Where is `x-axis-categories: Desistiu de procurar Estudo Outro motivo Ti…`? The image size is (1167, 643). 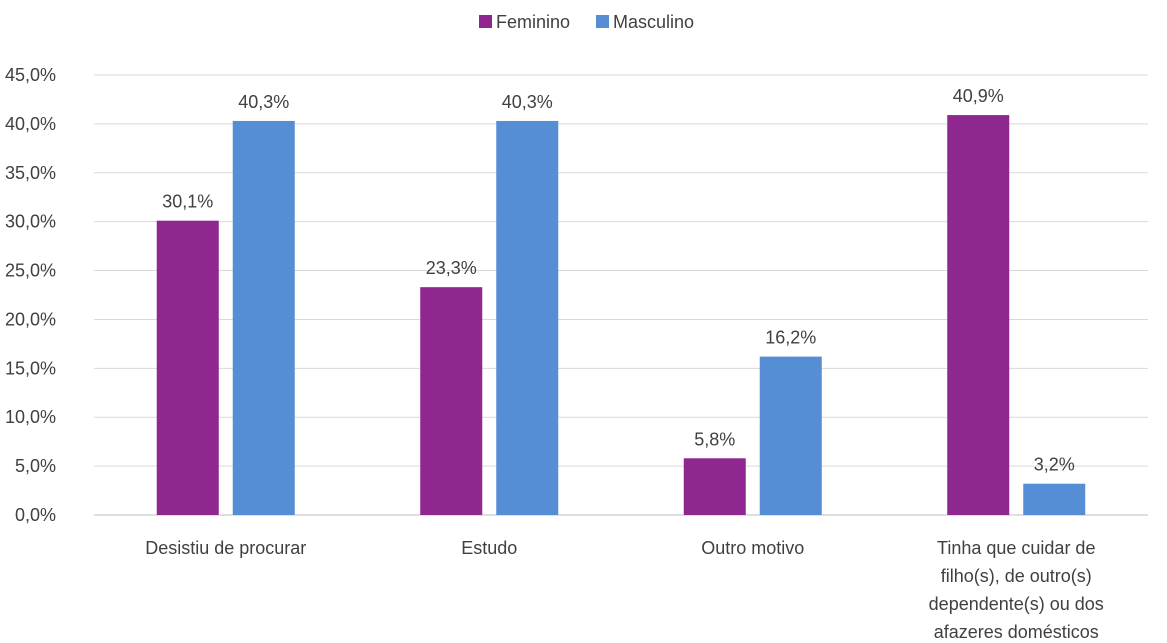 x-axis-categories: Desistiu de procurar Estudo Outro motivo Ti… is located at coordinates (624, 590).